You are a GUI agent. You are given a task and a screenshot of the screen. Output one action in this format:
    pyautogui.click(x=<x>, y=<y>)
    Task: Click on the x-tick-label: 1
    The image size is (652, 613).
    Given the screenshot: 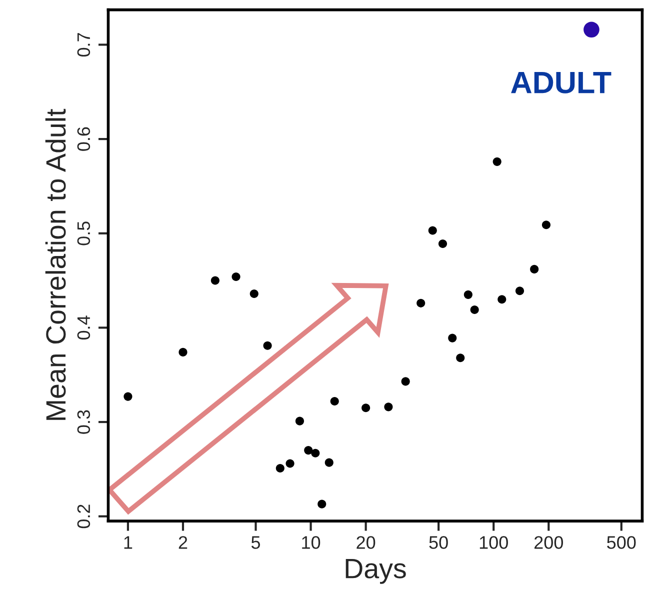 What is the action you would take?
    pyautogui.click(x=128, y=542)
    